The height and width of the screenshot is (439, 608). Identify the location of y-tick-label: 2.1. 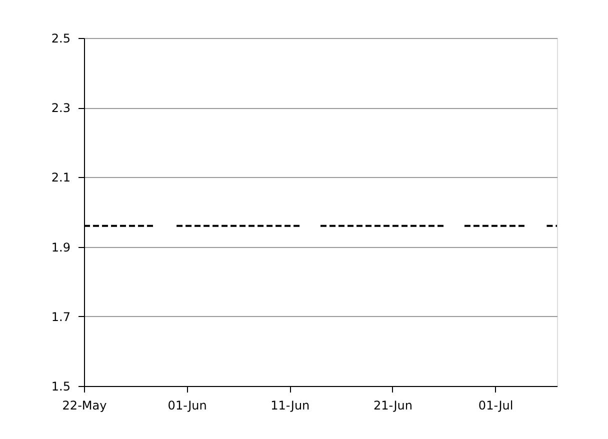
(60, 177).